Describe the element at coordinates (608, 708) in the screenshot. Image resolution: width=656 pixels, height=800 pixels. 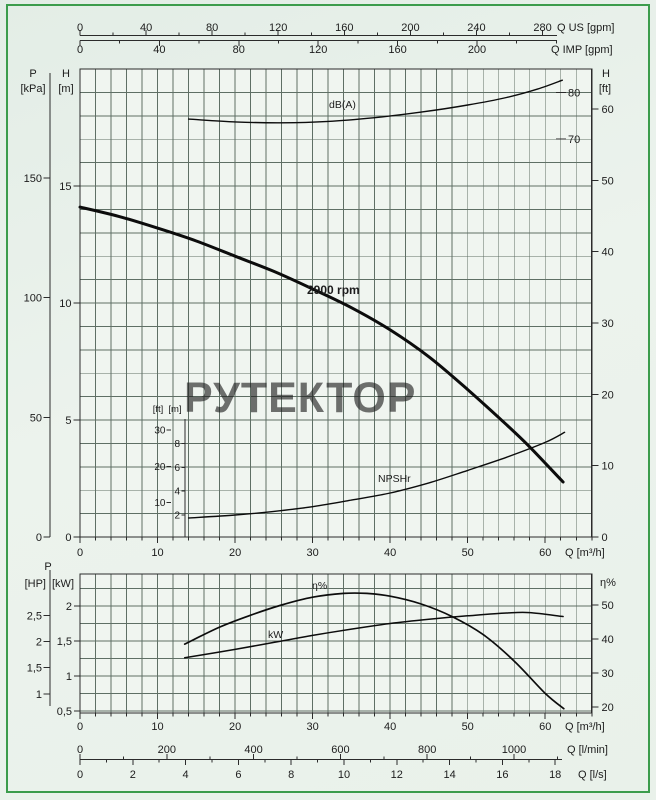
I see `eta-tick-label: 20` at that location.